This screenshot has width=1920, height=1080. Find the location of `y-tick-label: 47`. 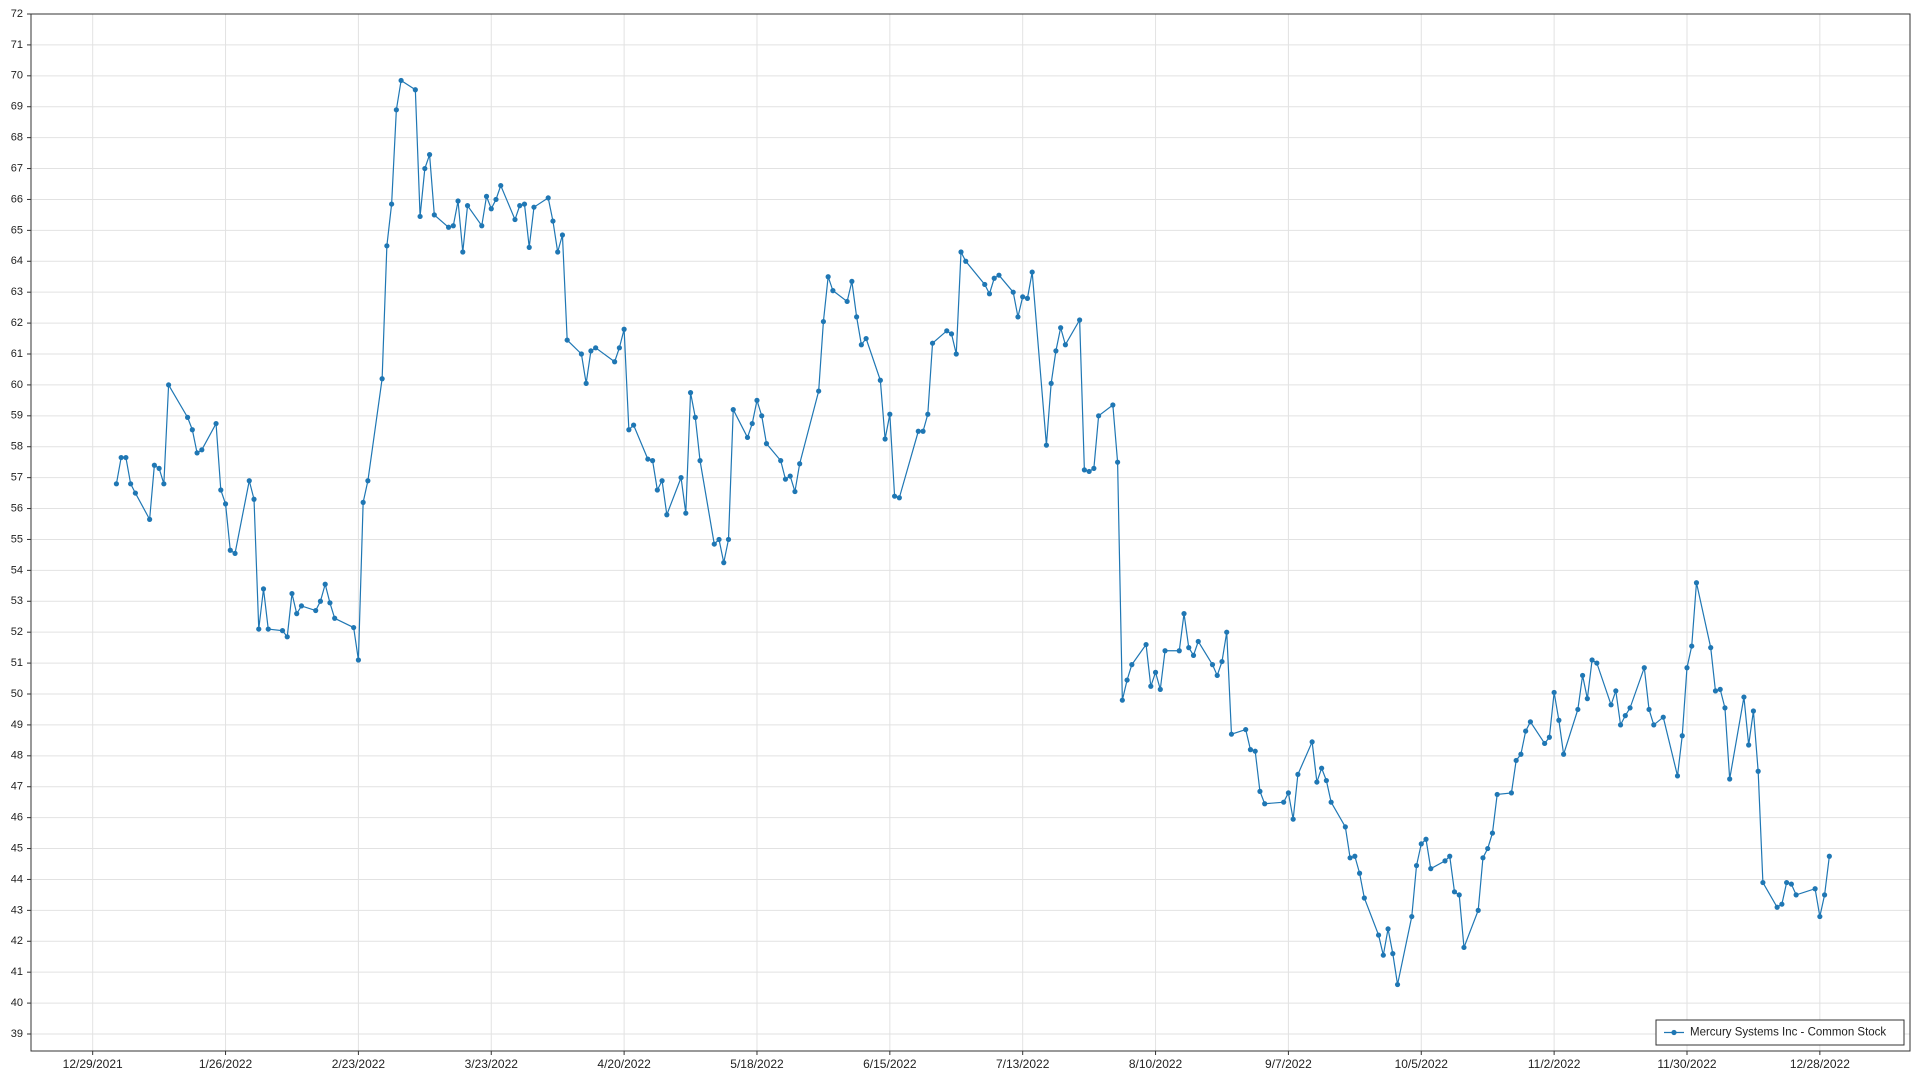

y-tick-label: 47 is located at coordinates (17, 787).